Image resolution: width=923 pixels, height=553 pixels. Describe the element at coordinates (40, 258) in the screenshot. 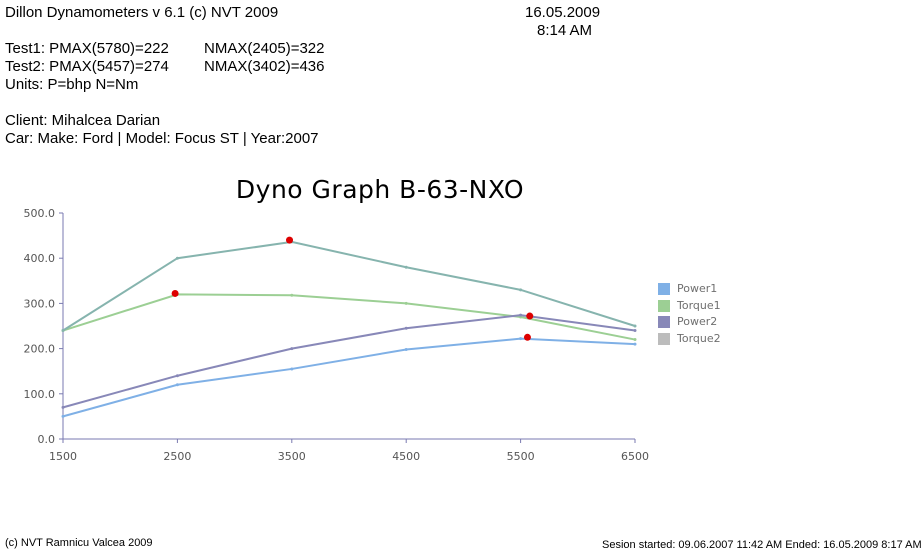

I see `y-tick-label: 400.0` at that location.